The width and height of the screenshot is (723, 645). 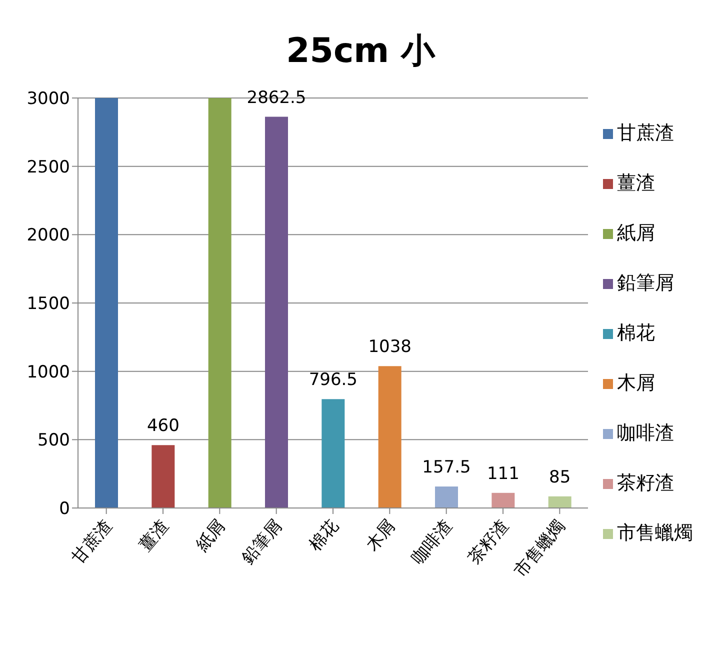 What do you see at coordinates (636, 233) in the screenshot?
I see `legend-label: 紙屑` at bounding box center [636, 233].